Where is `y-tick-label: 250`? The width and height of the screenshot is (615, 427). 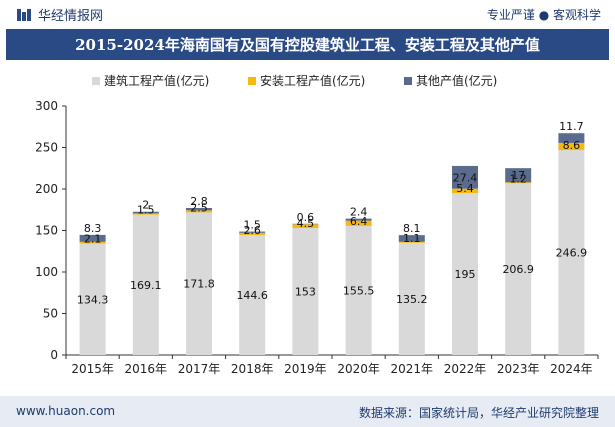
y-tick-label: 250 is located at coordinates (46, 148).